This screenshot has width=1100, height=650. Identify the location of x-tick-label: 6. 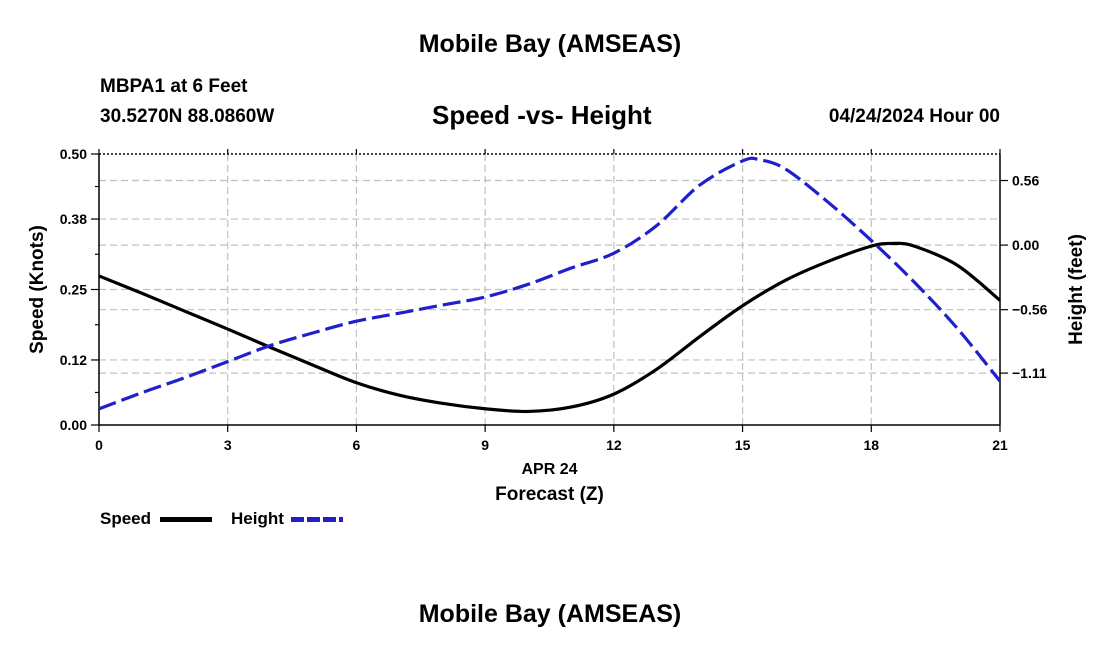
(357, 445).